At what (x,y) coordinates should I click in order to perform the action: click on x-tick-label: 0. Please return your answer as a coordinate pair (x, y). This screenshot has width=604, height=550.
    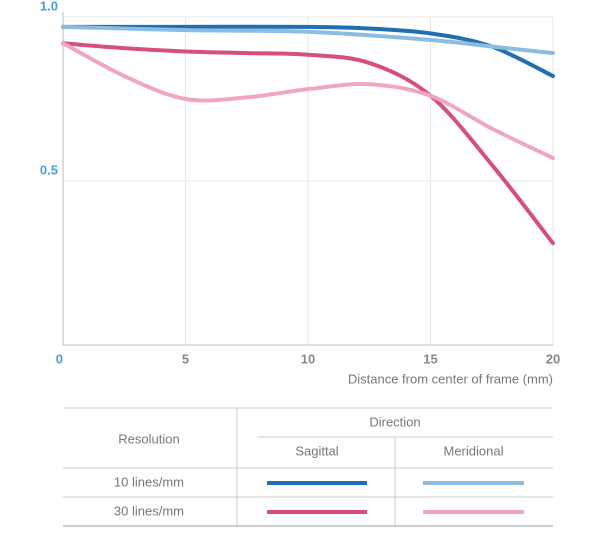
    Looking at the image, I should click on (59, 358).